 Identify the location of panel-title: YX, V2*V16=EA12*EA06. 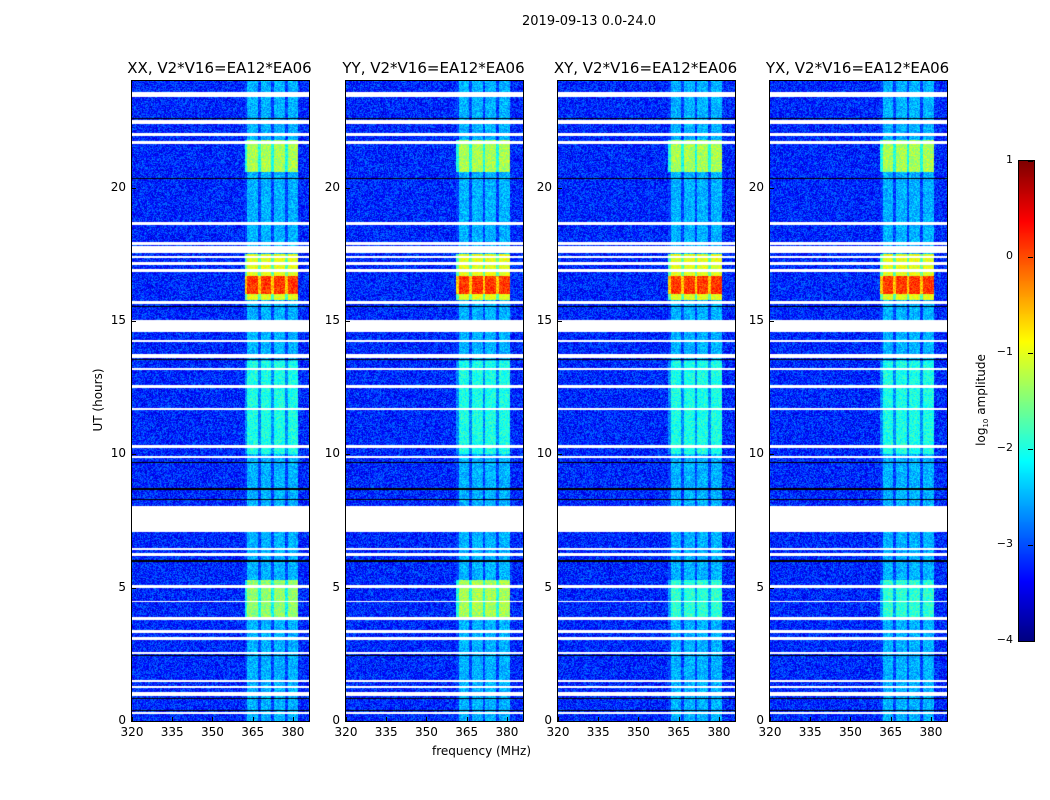
(857, 68).